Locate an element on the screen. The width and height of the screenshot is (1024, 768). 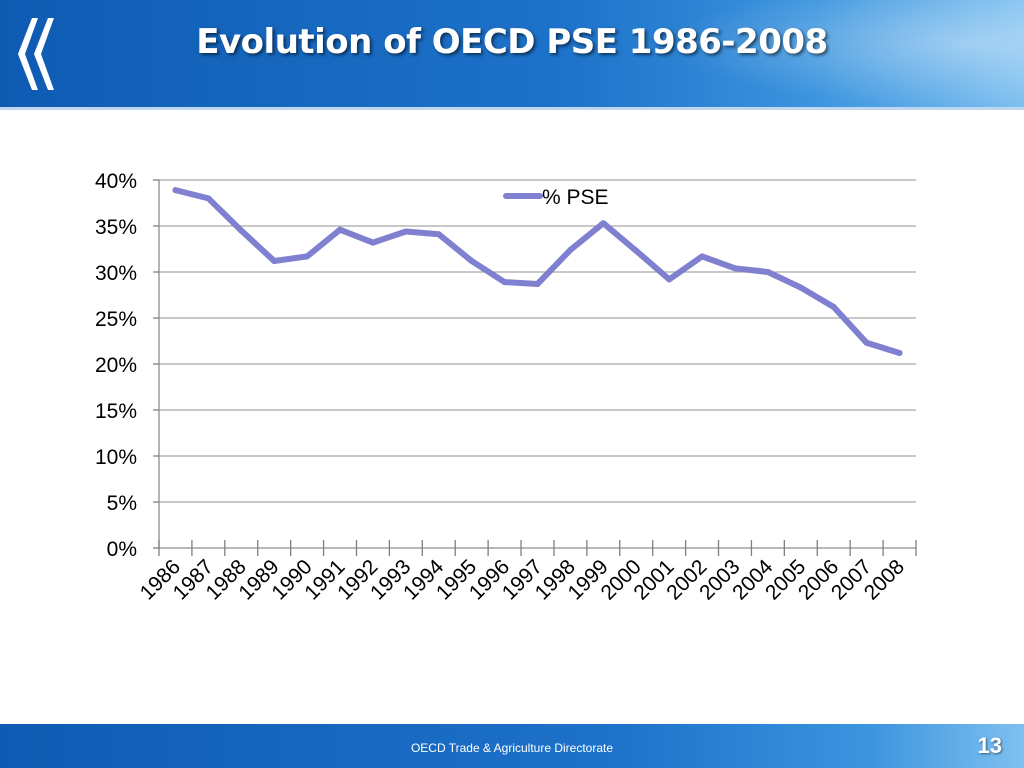
oecd-chevron-logo-icon is located at coordinates (36, 54).